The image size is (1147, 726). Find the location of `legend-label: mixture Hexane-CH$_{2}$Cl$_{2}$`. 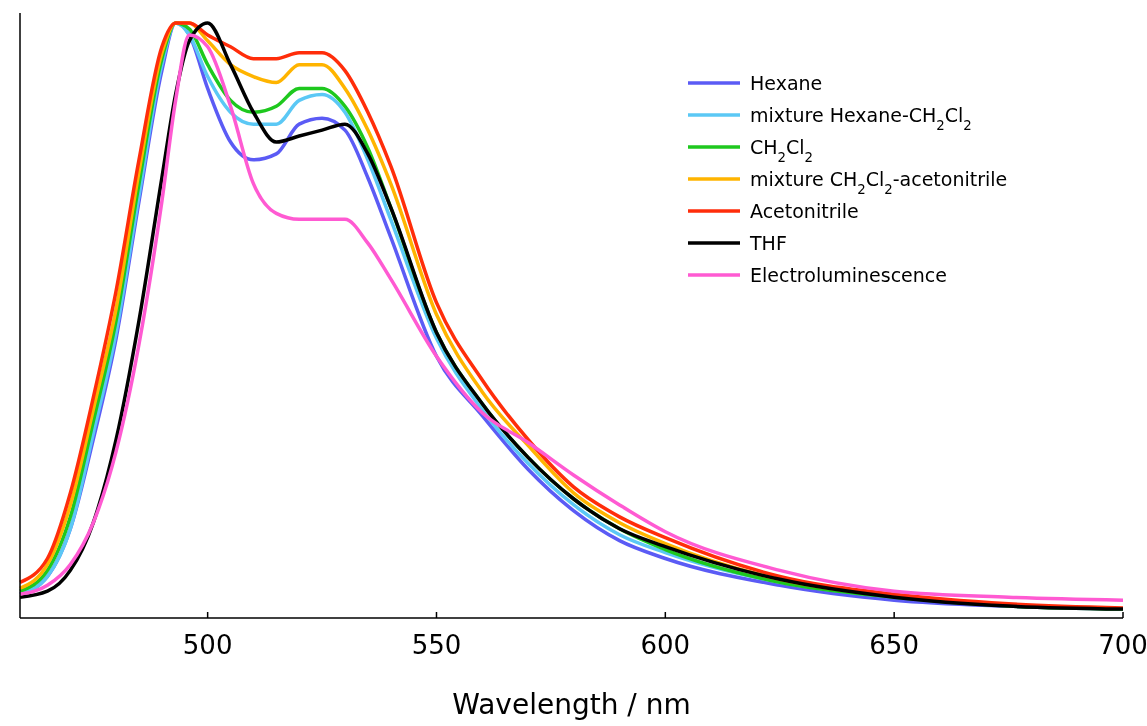

legend-label: mixture Hexane-CH$_{2}$Cl$_{2}$ is located at coordinates (861, 118).